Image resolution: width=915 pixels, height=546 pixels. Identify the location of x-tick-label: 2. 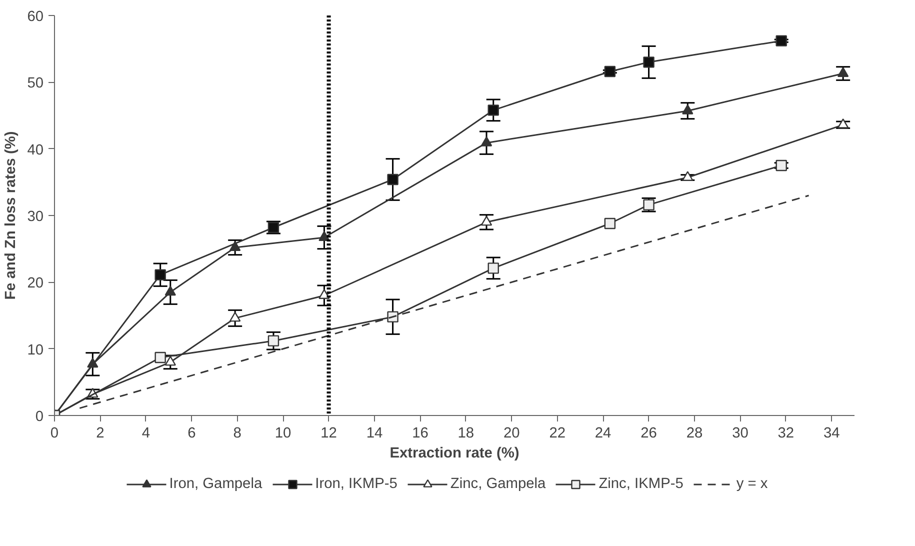
(100, 434).